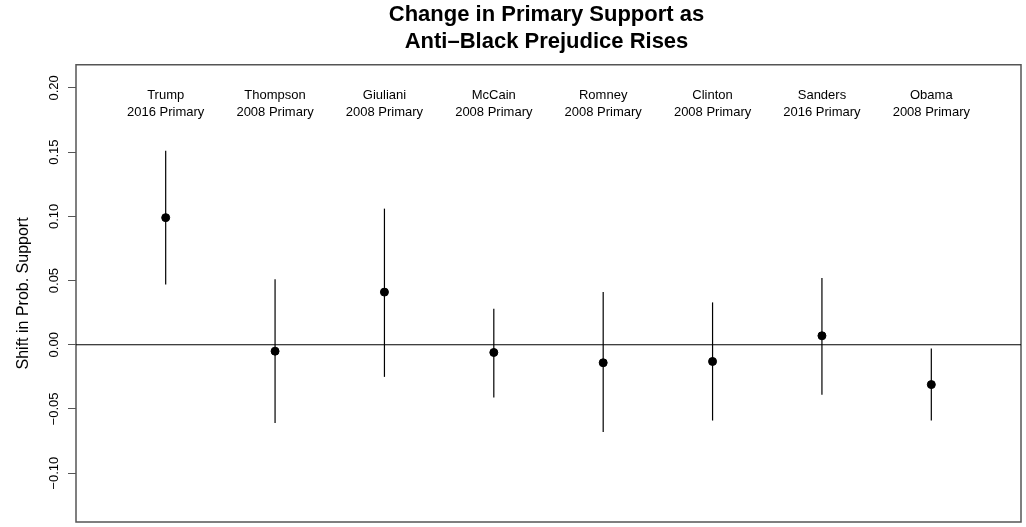 The width and height of the screenshot is (1026, 527). I want to click on chart-title: Change in Primary Support as Anti–Black Prejudice Rises, so click(546, 27).